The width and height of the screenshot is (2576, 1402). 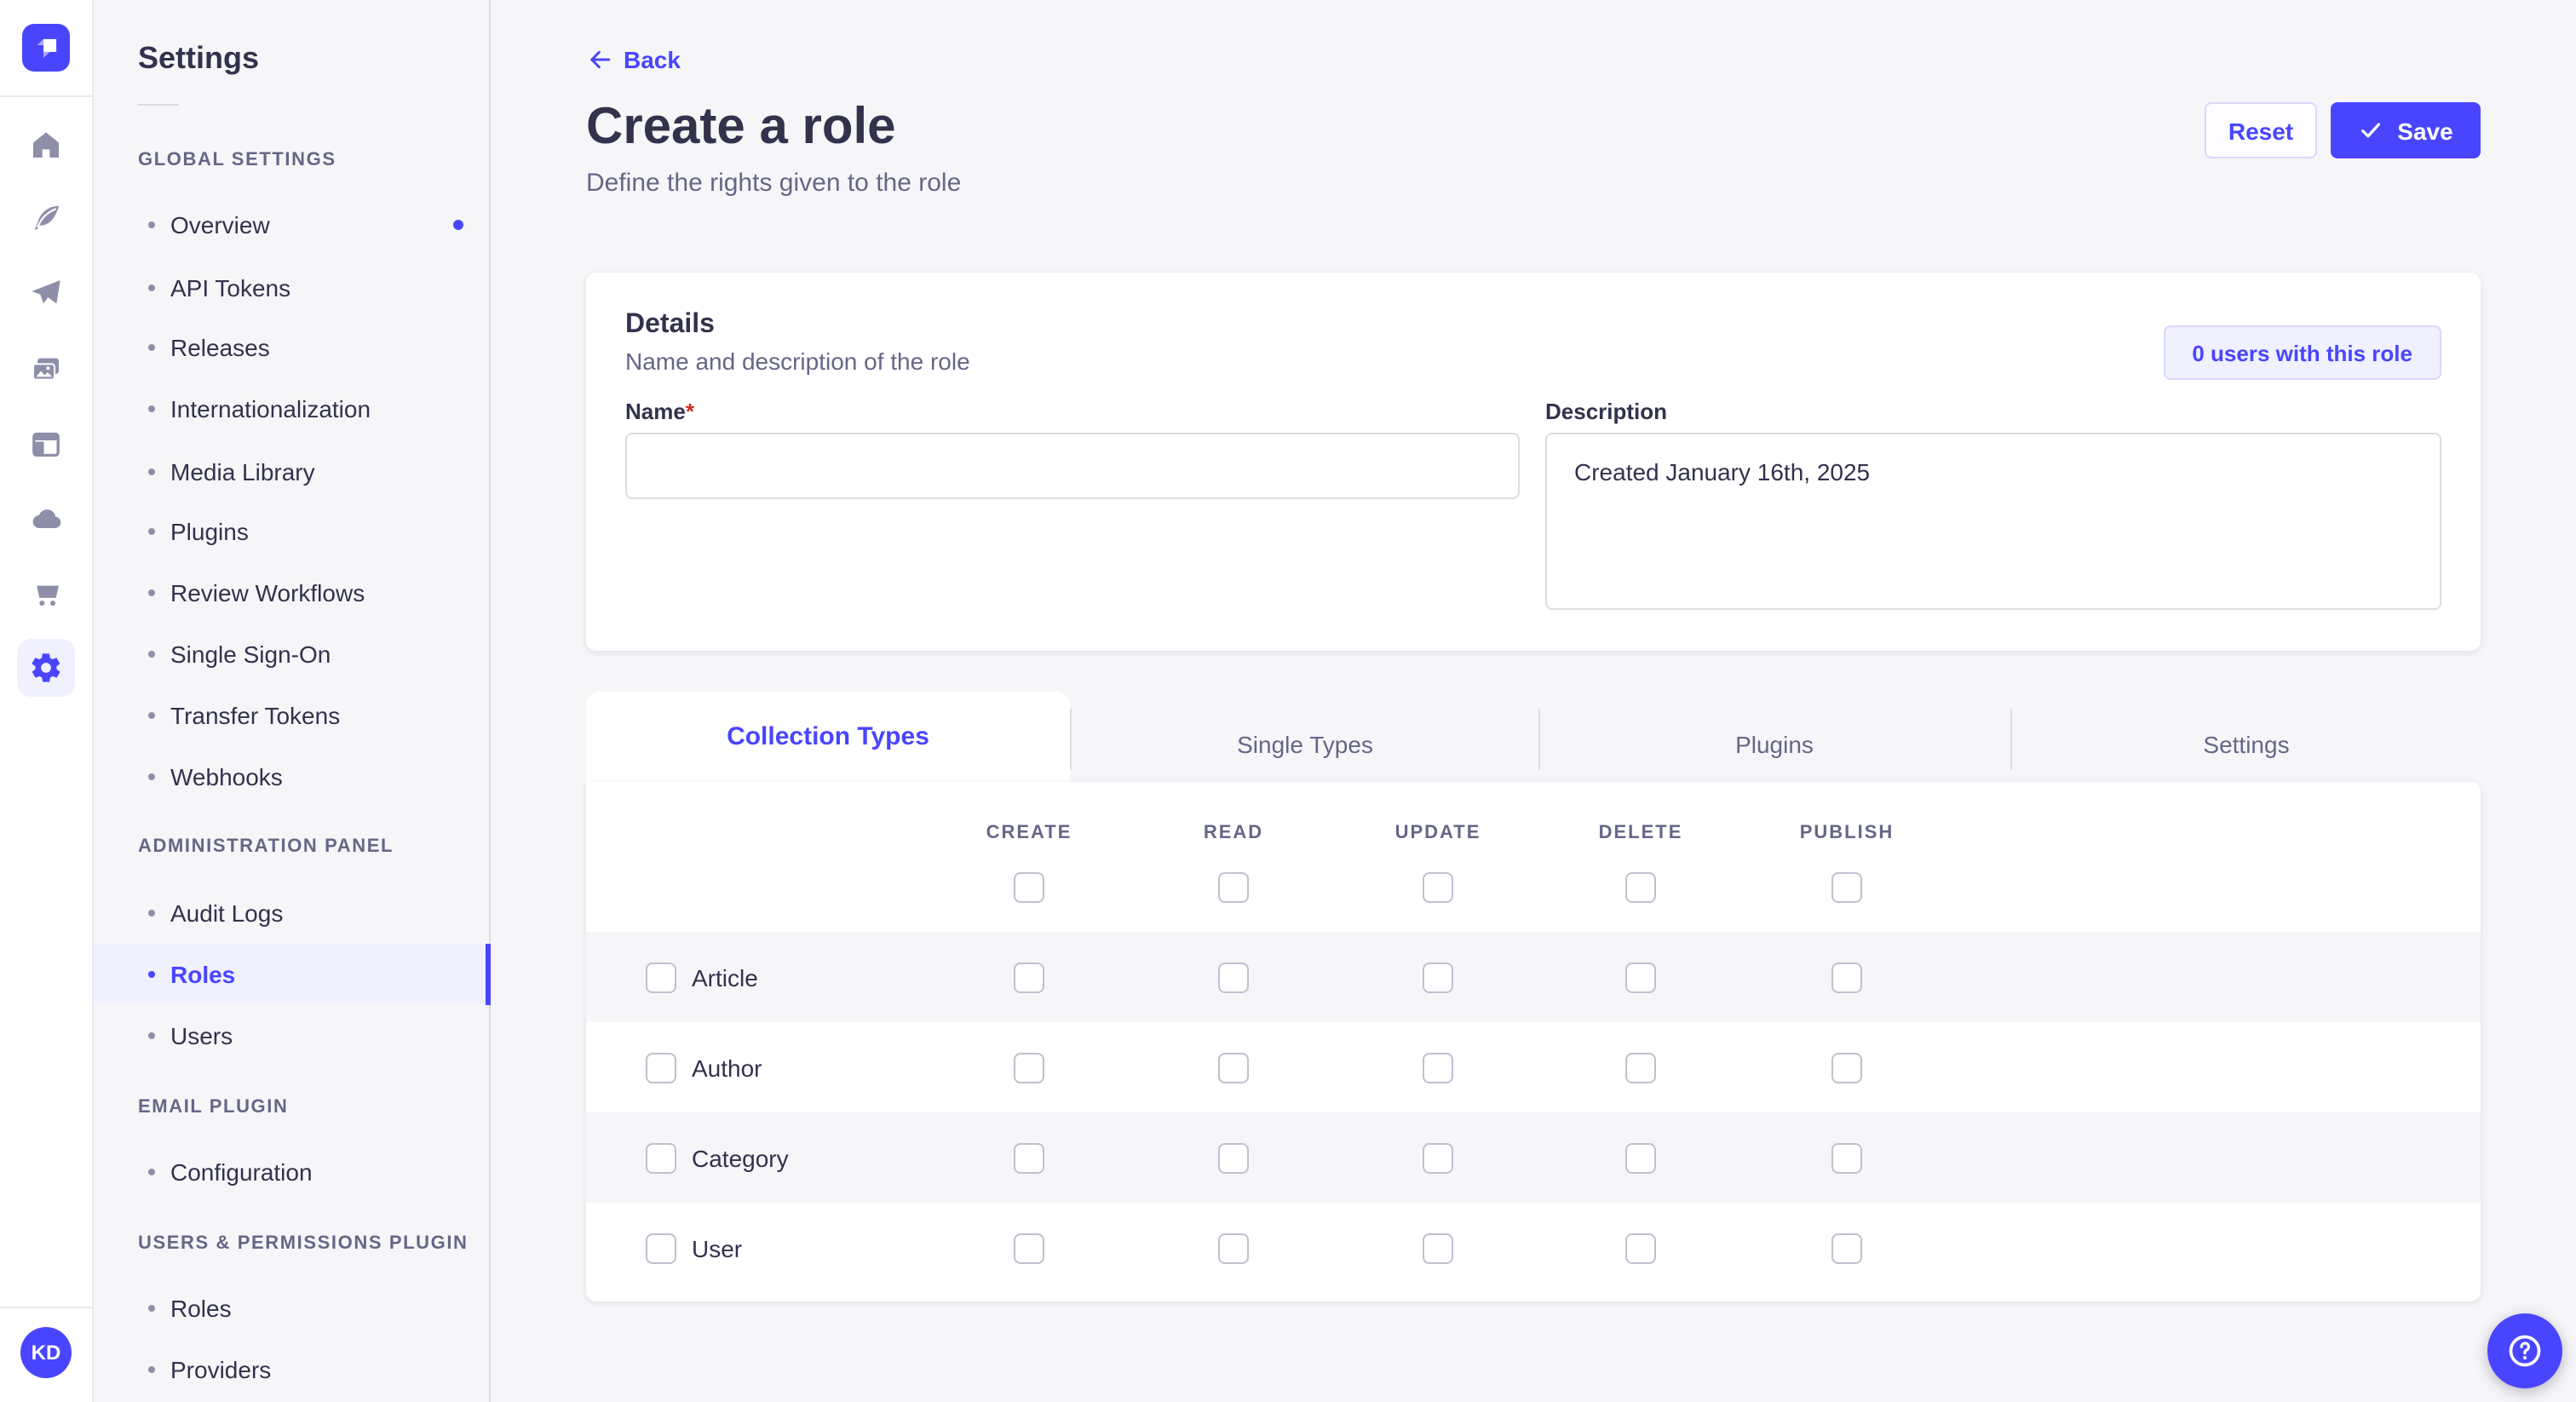 I want to click on sidebar-item-roles-active: Roles, so click(x=292, y=974).